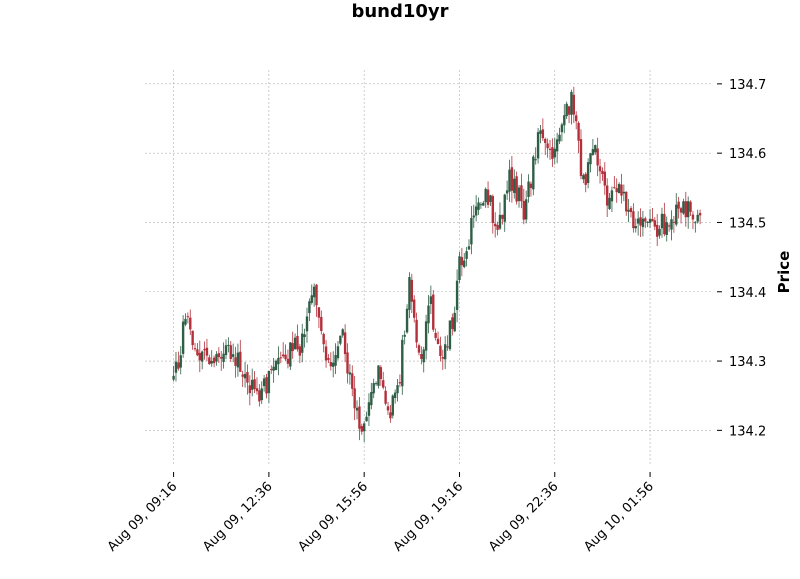 Image resolution: width=800 pixels, height=579 pixels. I want to click on y-tick-label: 134.2, so click(747, 431).